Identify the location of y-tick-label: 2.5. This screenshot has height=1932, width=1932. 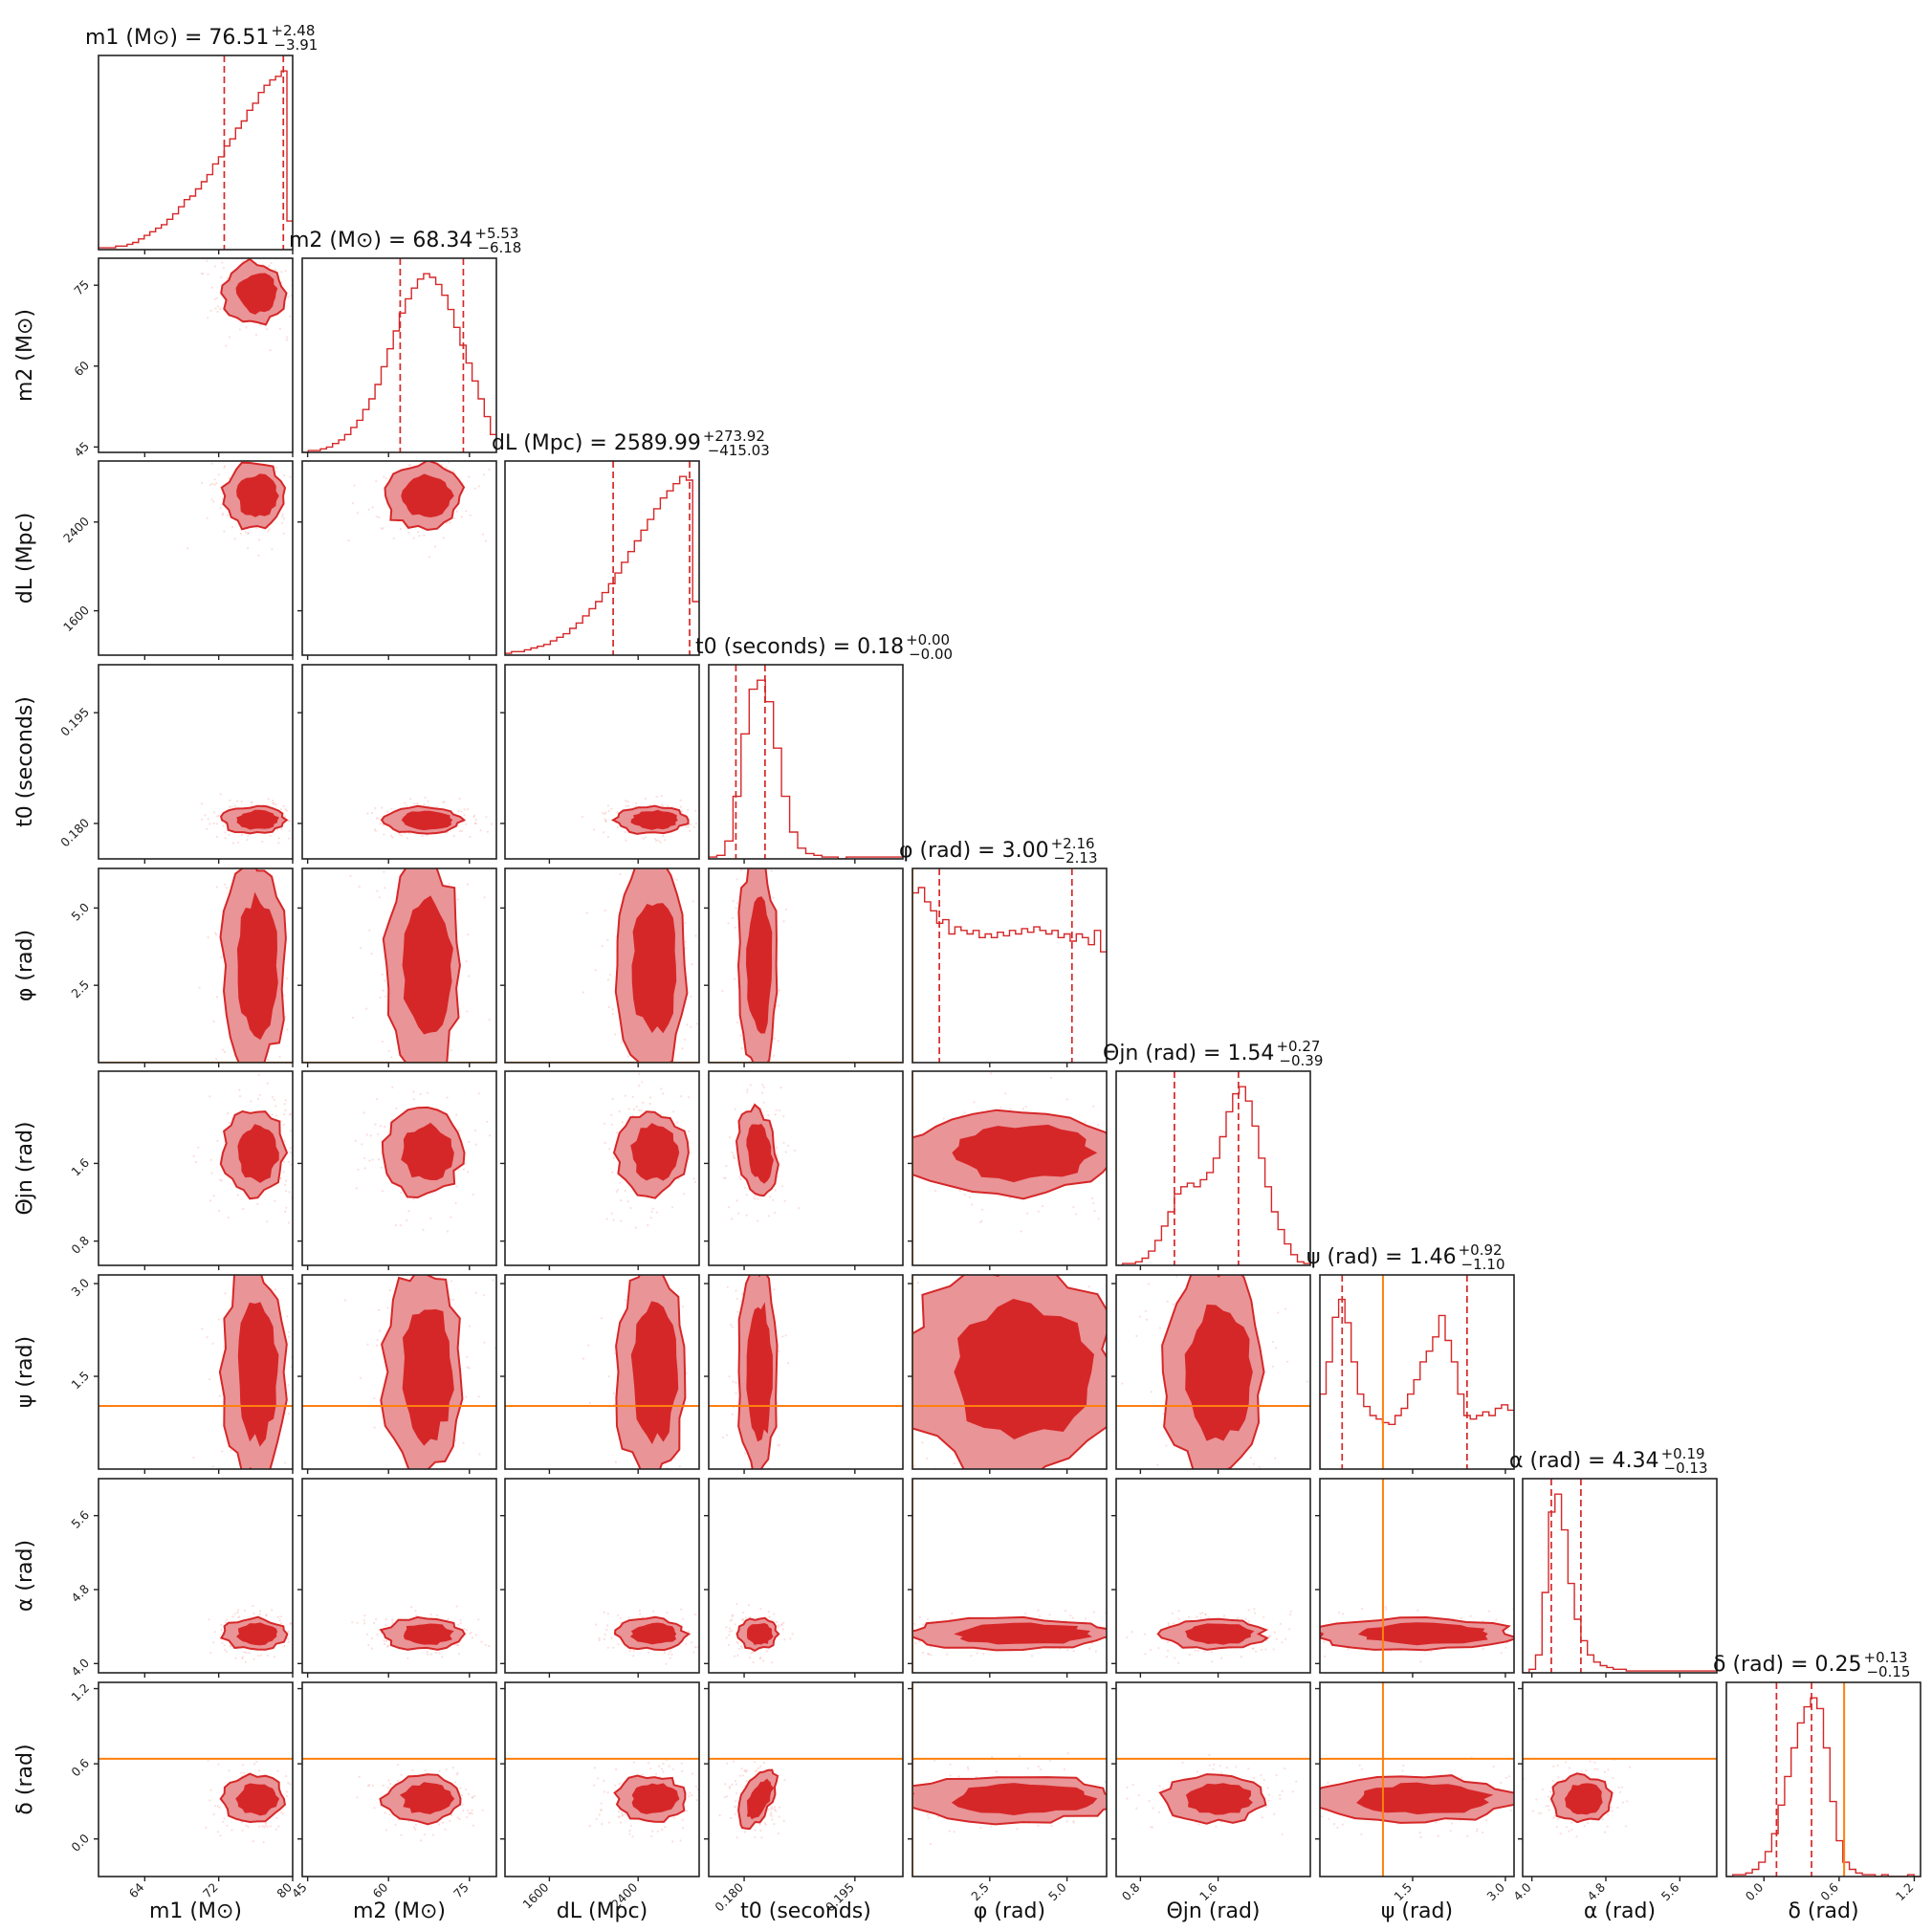
(80, 989).